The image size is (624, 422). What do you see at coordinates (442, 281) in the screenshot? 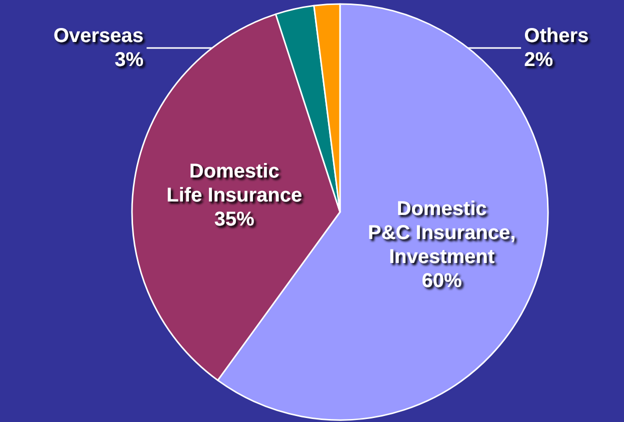
I see `data-label: 60%` at bounding box center [442, 281].